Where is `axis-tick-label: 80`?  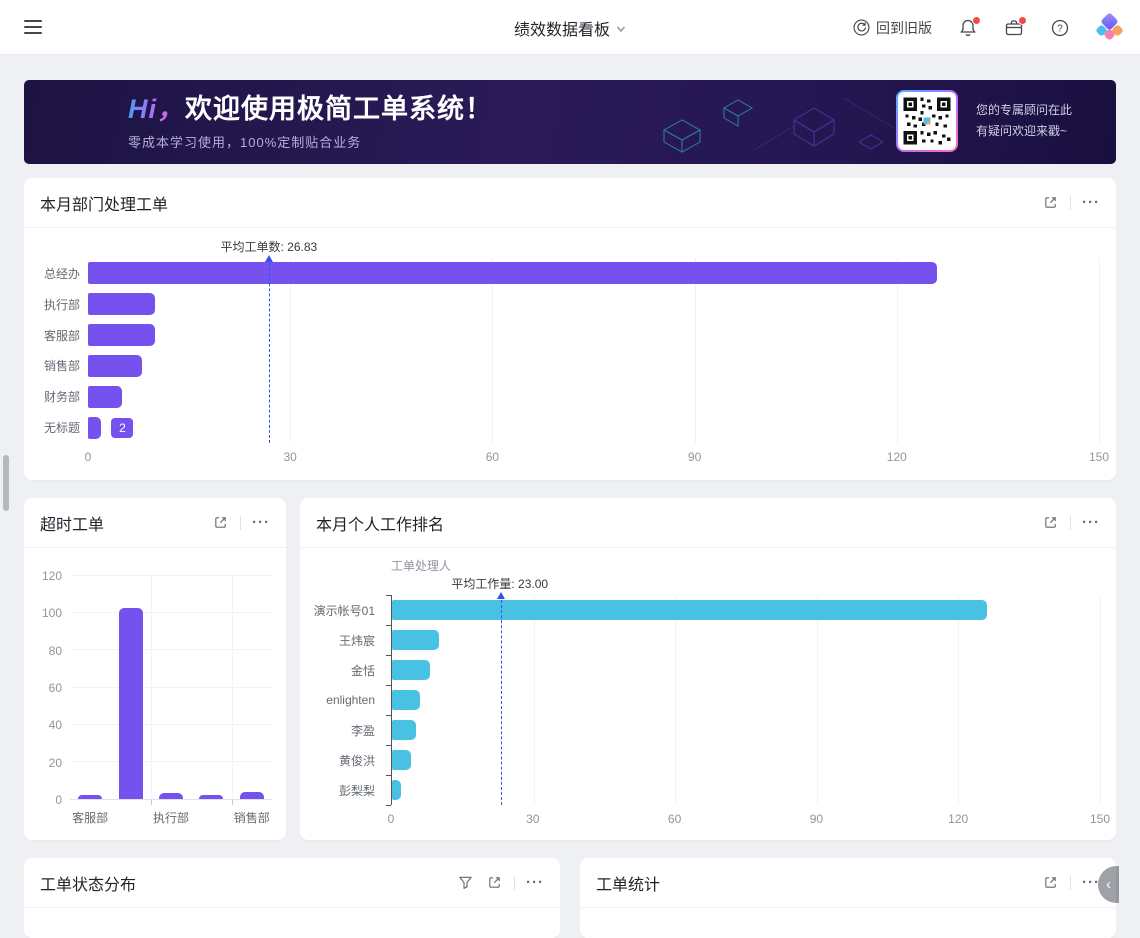
axis-tick-label: 80 is located at coordinates (55, 650).